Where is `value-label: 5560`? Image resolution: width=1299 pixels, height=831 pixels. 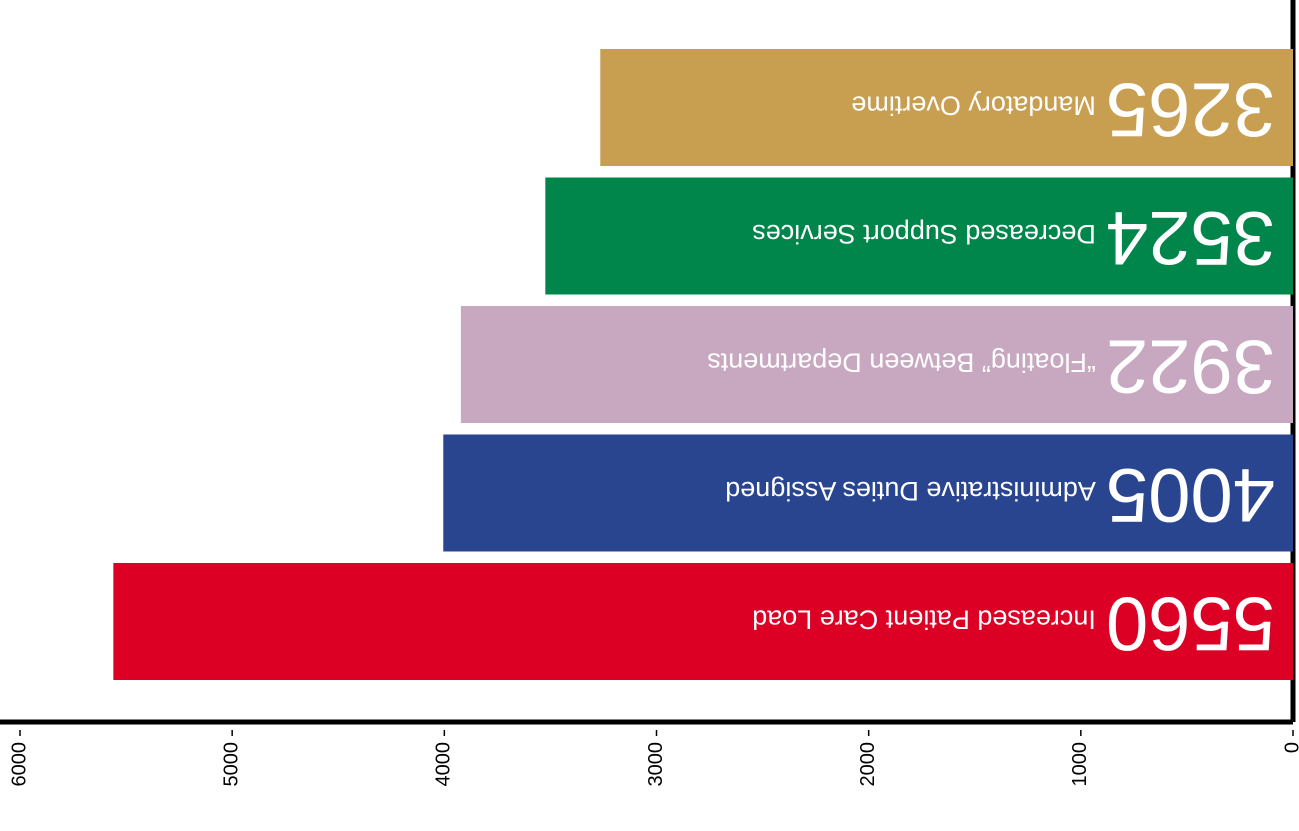 value-label: 5560 is located at coordinates (1190, 622).